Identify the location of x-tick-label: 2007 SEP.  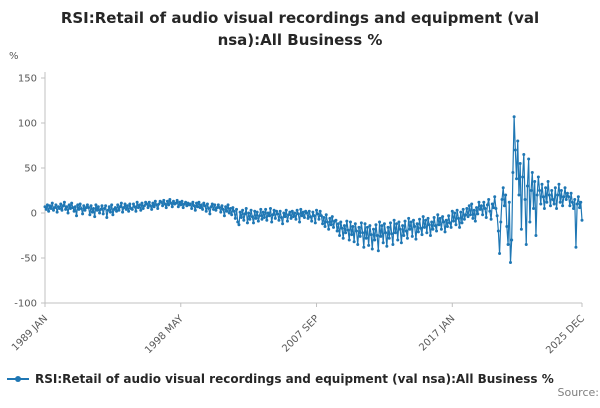
(300, 333).